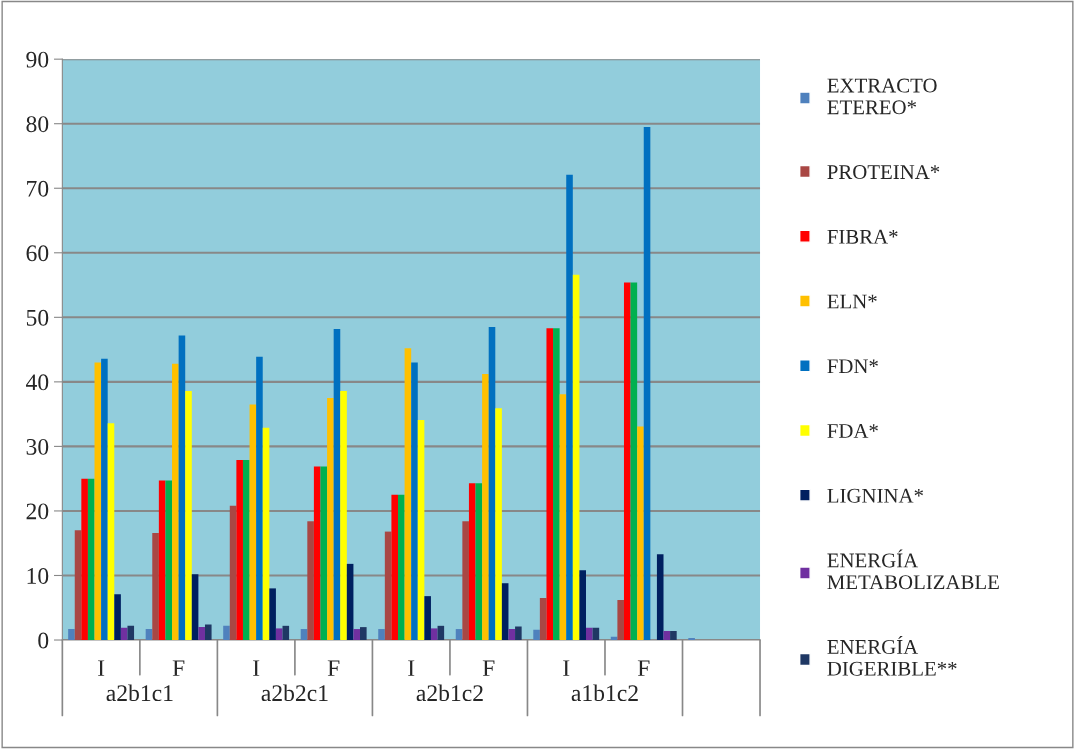  I want to click on text: a2b2c1, so click(294, 693).